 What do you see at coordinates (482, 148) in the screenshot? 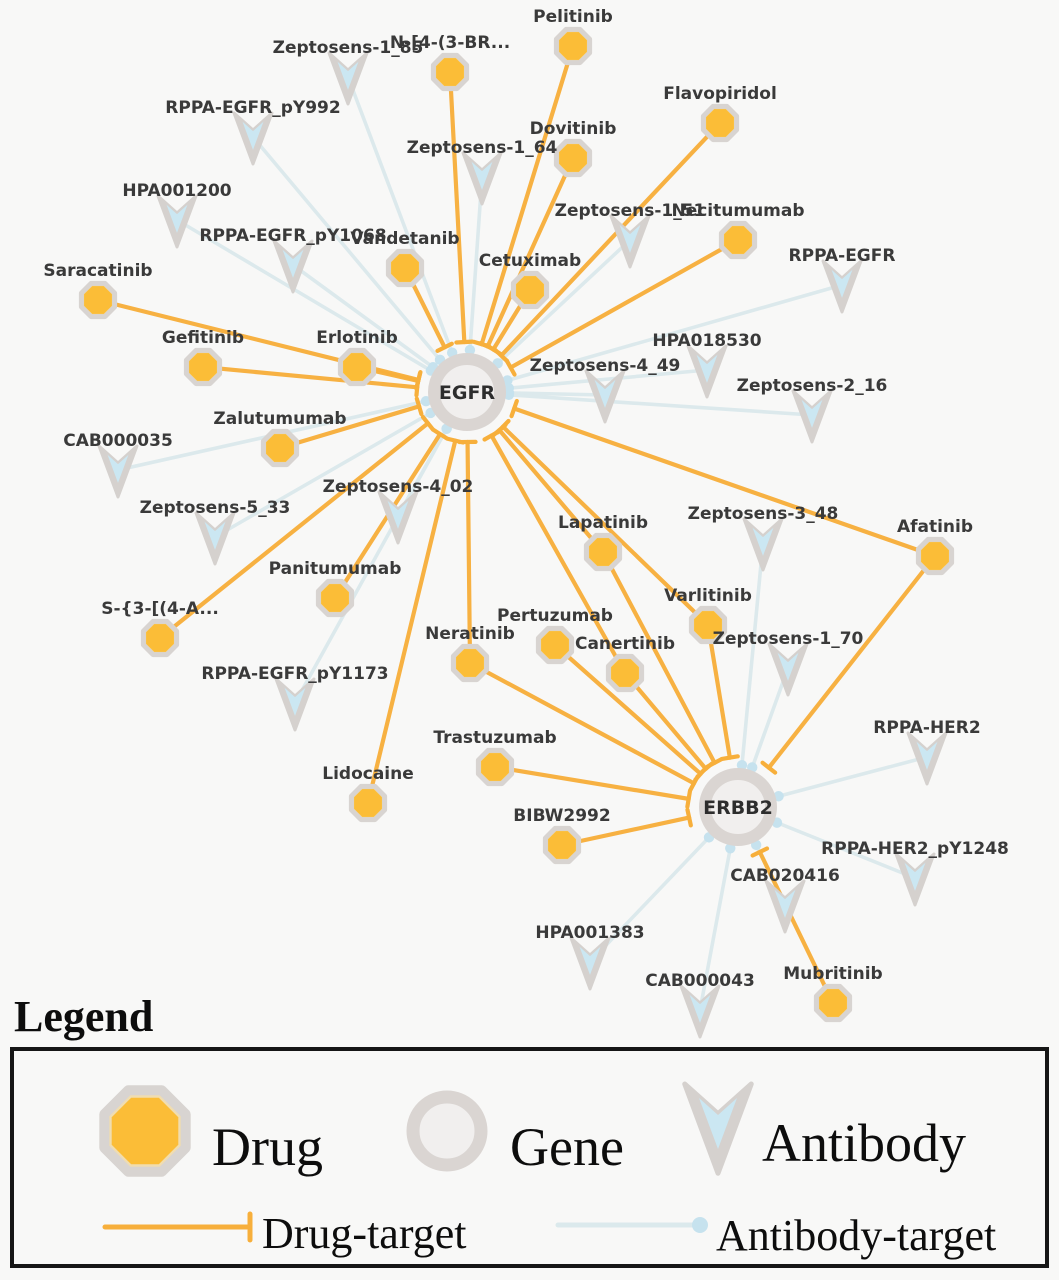
I see `node-label-zeptosens_1_64: Zeptosens-1_64` at bounding box center [482, 148].